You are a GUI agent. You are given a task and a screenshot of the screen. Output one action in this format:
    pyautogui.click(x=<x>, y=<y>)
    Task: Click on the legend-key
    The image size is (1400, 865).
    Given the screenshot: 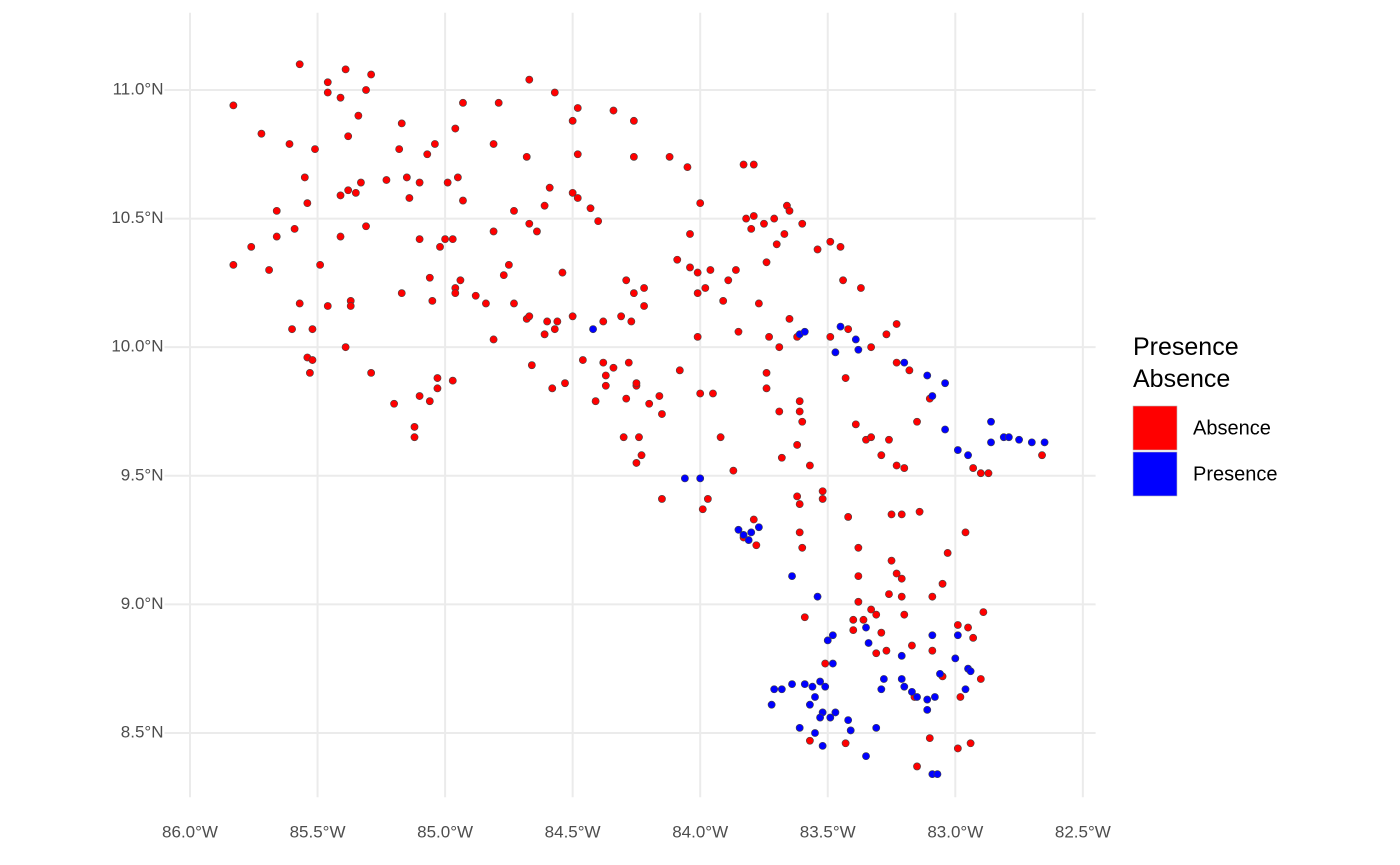 What is the action you would take?
    pyautogui.click(x=1155, y=428)
    